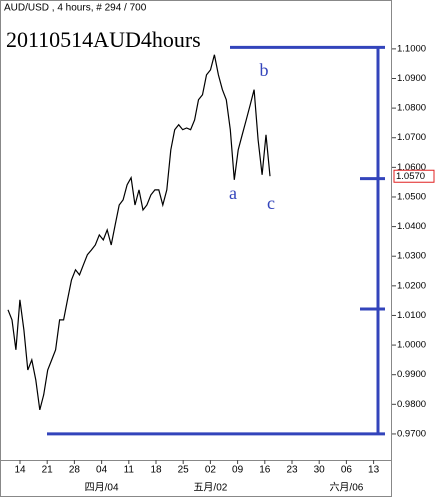 This screenshot has width=437, height=502. What do you see at coordinates (102, 470) in the screenshot?
I see `x-tick-label: 04` at bounding box center [102, 470].